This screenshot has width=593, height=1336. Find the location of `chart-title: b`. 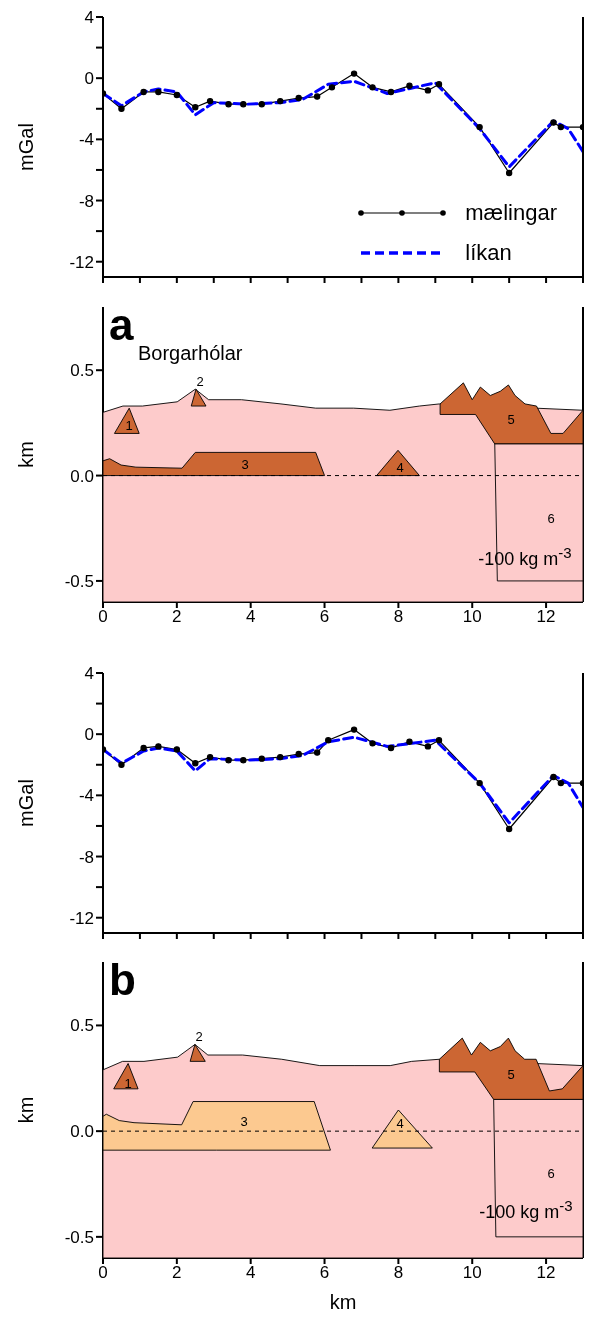

chart-title: b is located at coordinates (122, 979).